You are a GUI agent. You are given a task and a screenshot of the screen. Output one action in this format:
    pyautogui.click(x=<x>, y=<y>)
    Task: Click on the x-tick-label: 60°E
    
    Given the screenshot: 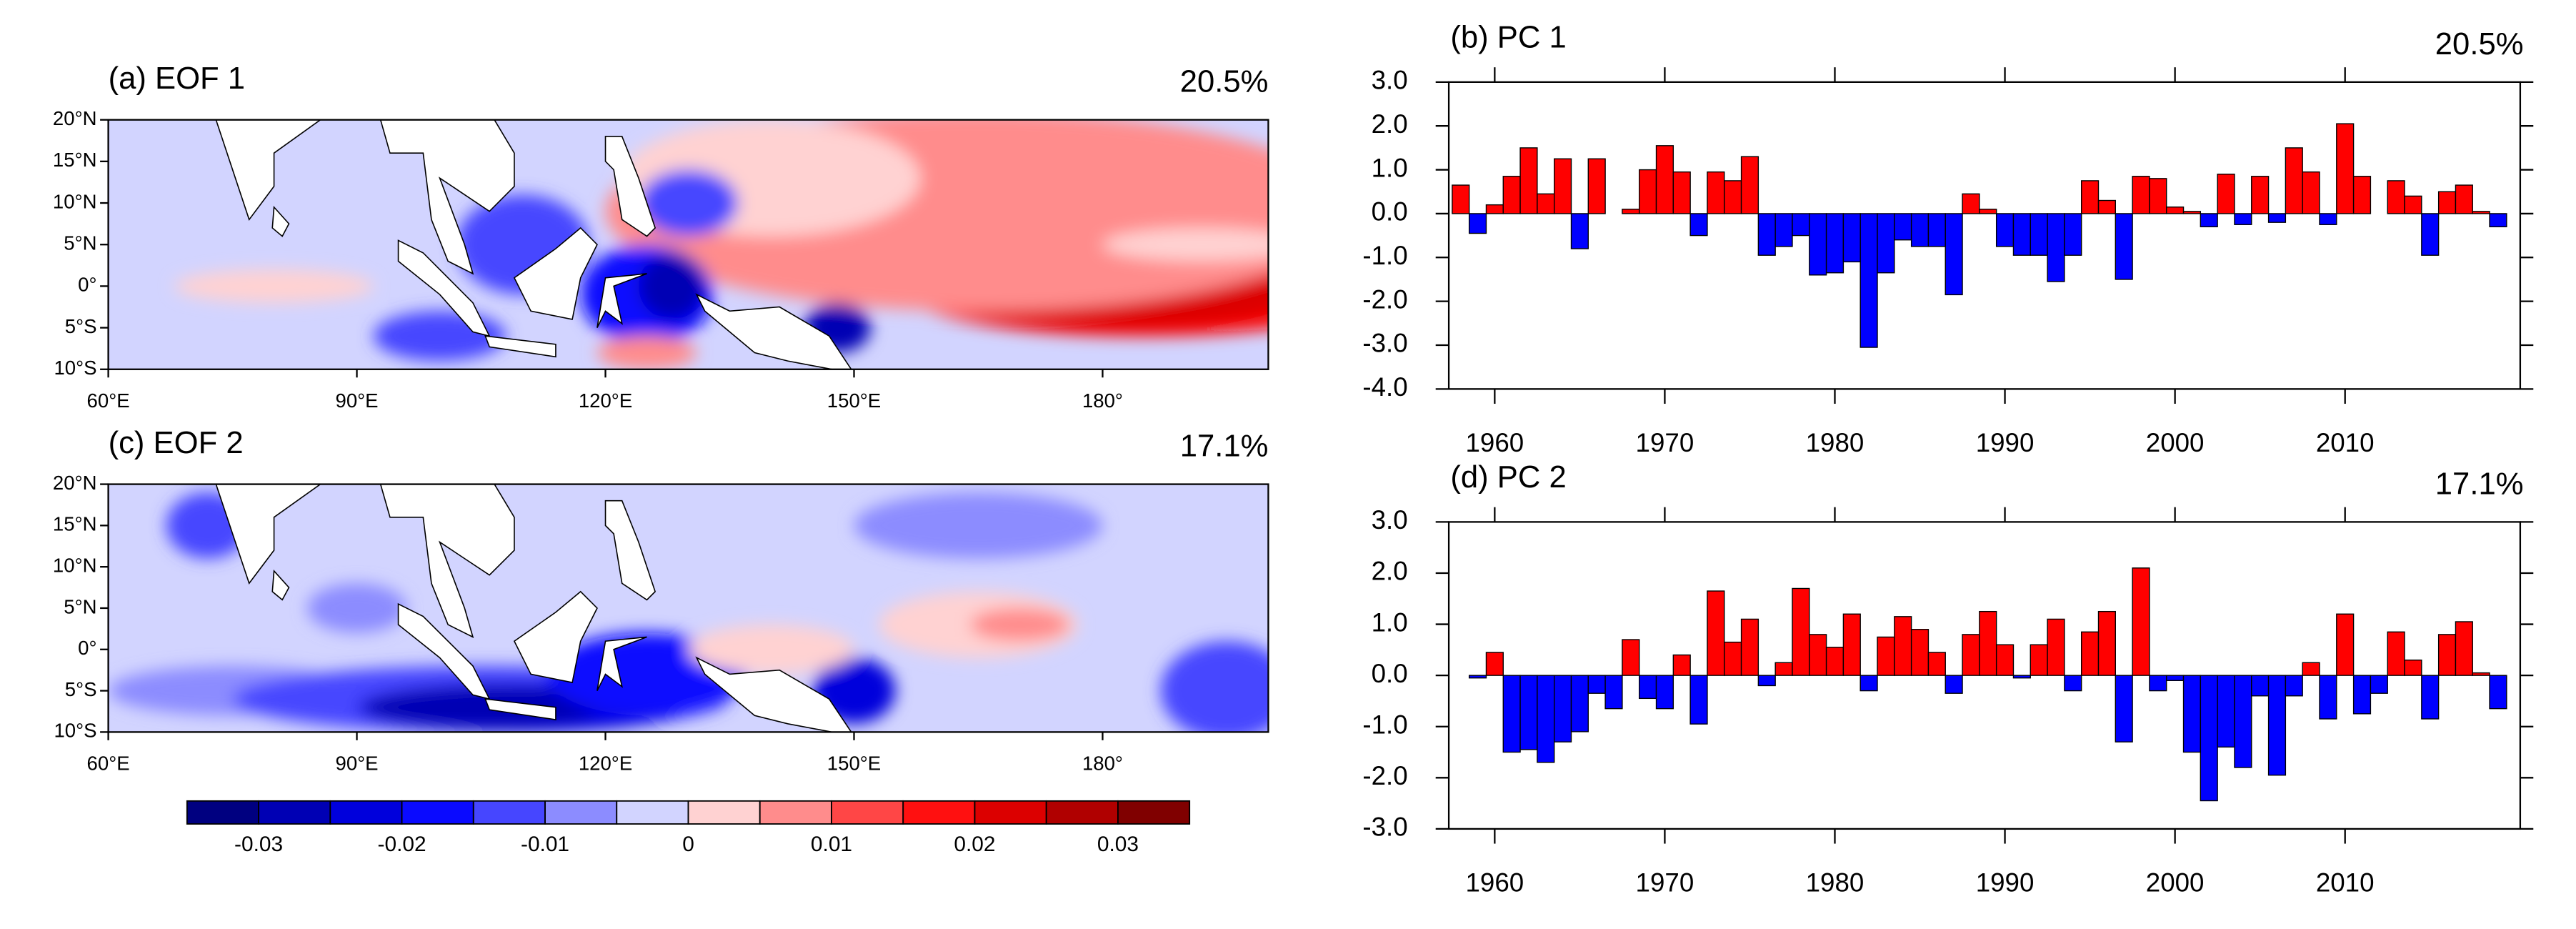 What is the action you would take?
    pyautogui.click(x=109, y=763)
    